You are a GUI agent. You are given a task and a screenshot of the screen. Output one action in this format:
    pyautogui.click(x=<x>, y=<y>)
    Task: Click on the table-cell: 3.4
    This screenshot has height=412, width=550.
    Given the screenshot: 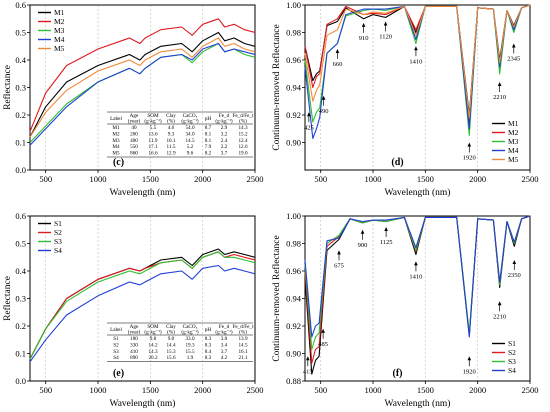 What is the action you would take?
    pyautogui.click(x=224, y=345)
    